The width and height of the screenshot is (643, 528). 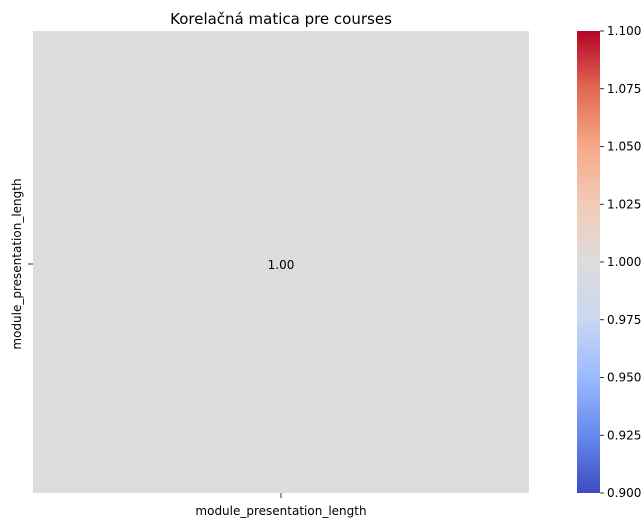 What do you see at coordinates (17, 263) in the screenshot?
I see `y-tick-label: module_presentation_length` at bounding box center [17, 263].